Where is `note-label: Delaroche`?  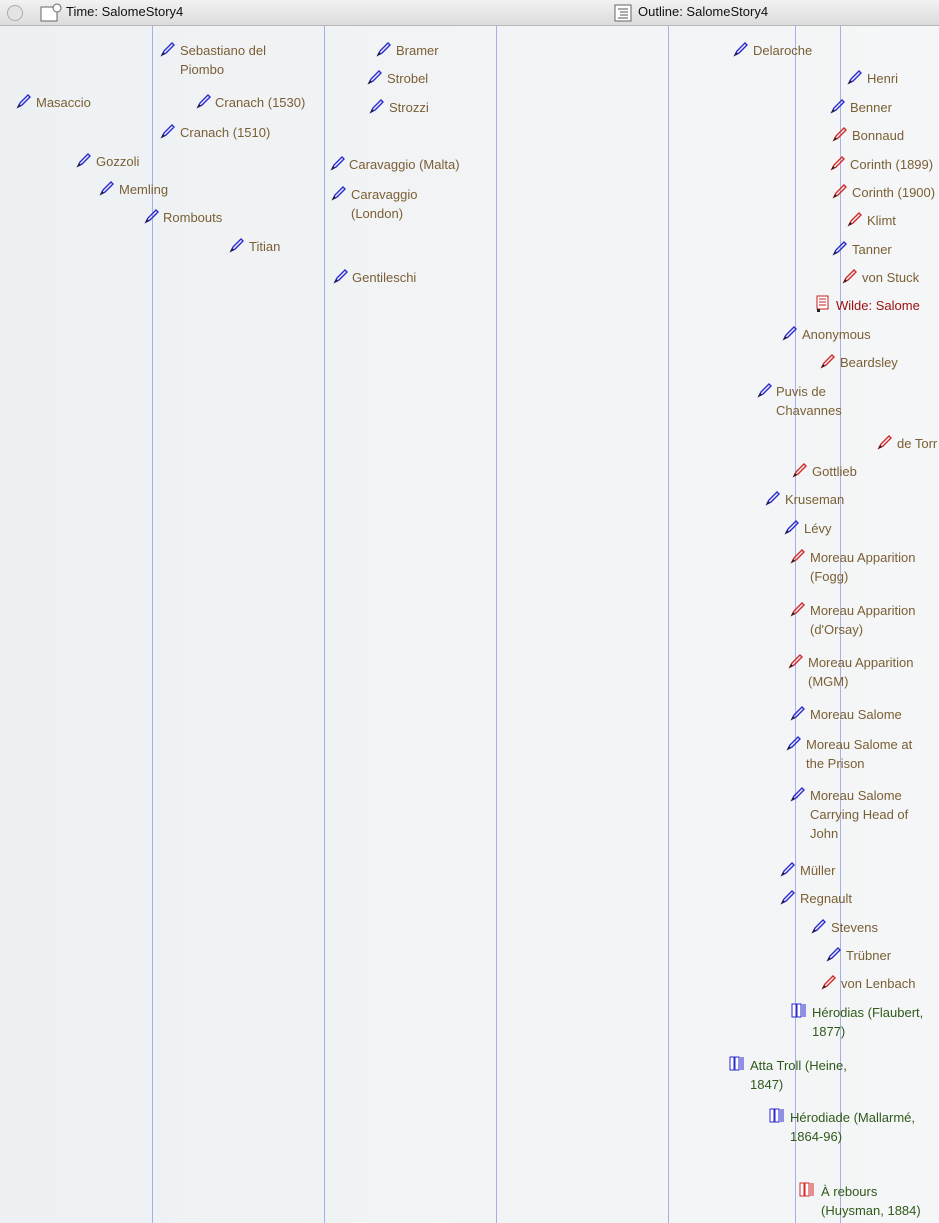
note-label: Delaroche is located at coordinates (783, 50).